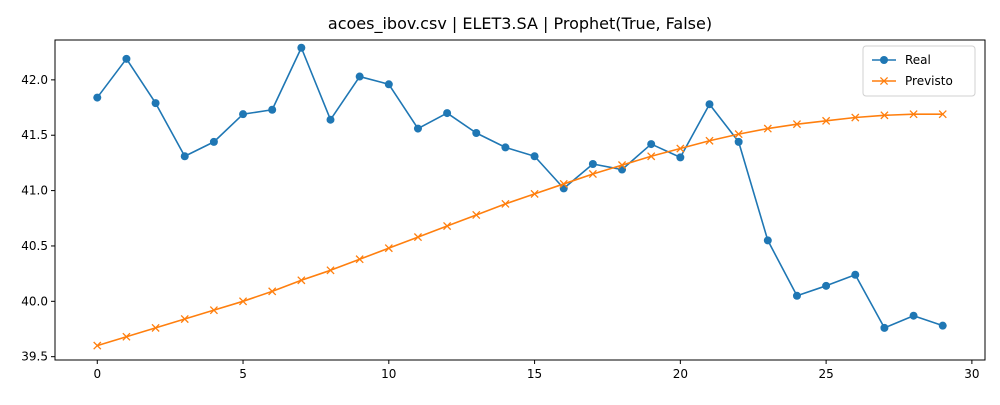 The height and width of the screenshot is (405, 1000). Describe the element at coordinates (34, 80) in the screenshot. I see `y-tick-label: 42.0` at that location.